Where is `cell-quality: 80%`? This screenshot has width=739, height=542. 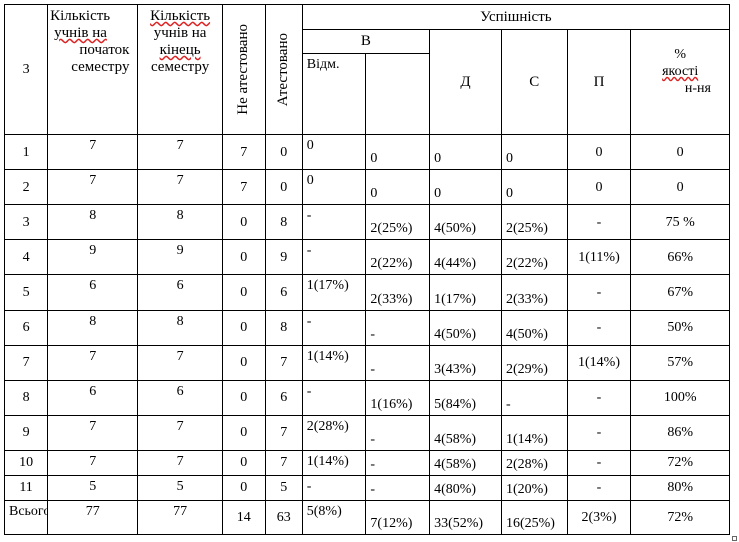
cell-quality: 80% is located at coordinates (680, 487).